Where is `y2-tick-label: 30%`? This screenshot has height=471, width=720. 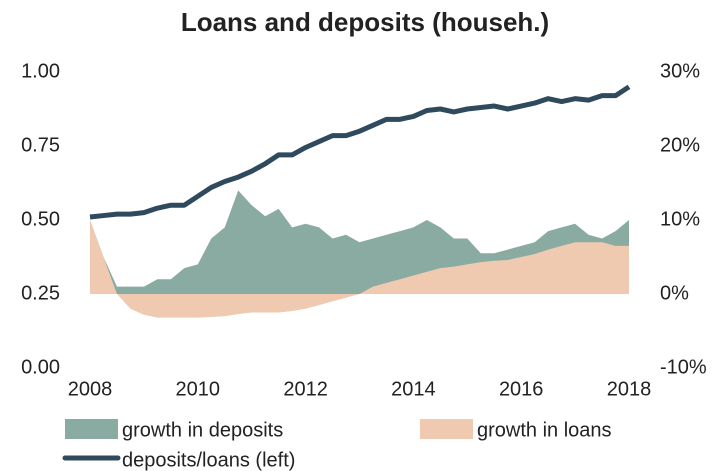 y2-tick-label: 30% is located at coordinates (680, 71).